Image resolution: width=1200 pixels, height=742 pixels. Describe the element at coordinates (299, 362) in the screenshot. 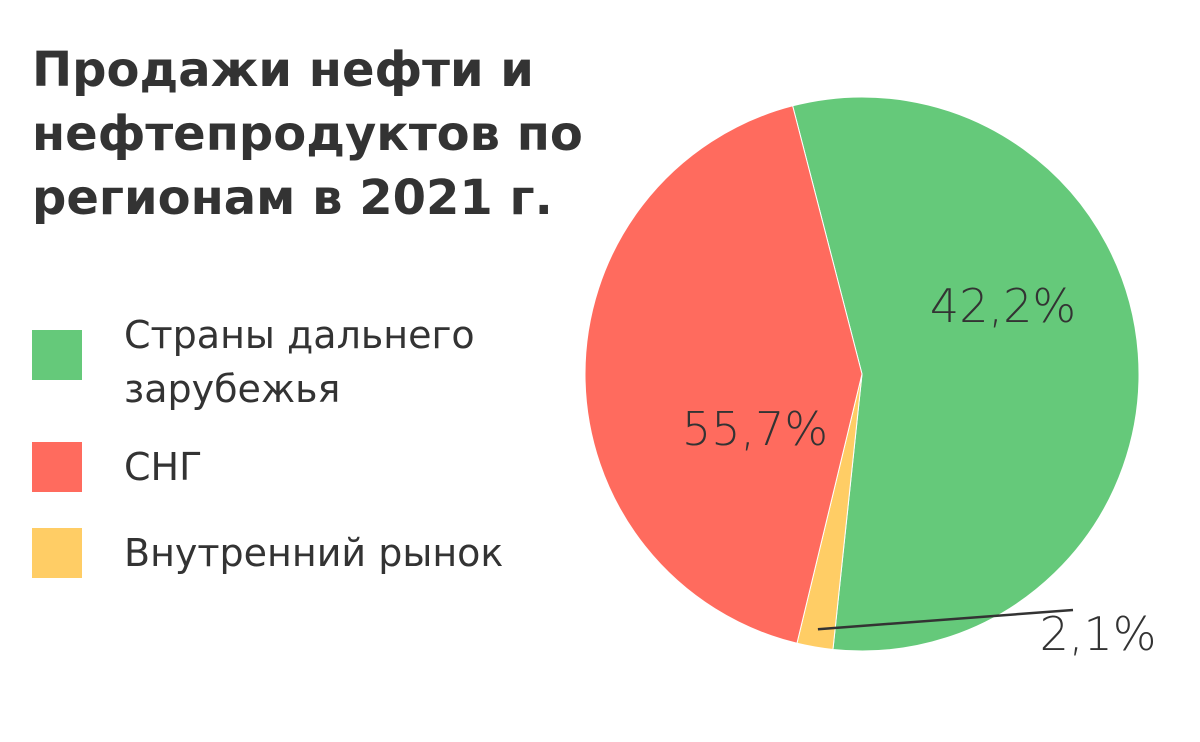

I see `legend-label-far-abroad: Страны дальнего зарубежья` at that location.